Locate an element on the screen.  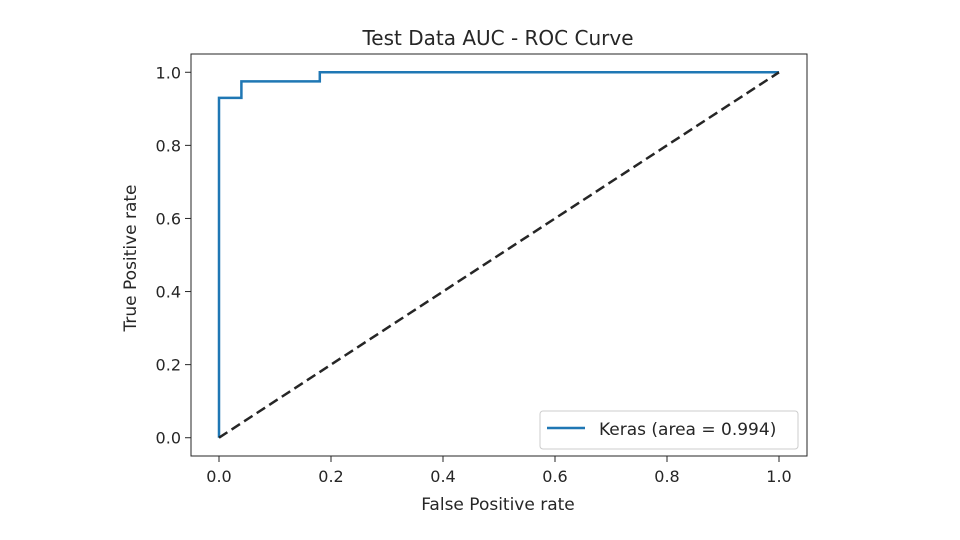
y-axis-label: True Positive rate is located at coordinates (131, 259).